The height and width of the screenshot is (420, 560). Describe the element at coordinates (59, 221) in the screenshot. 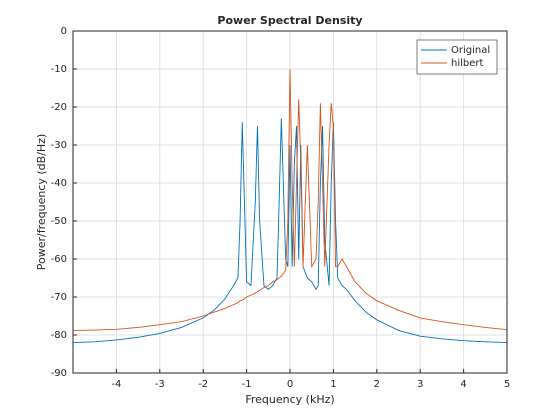

I see `y-tick-label: -50` at that location.